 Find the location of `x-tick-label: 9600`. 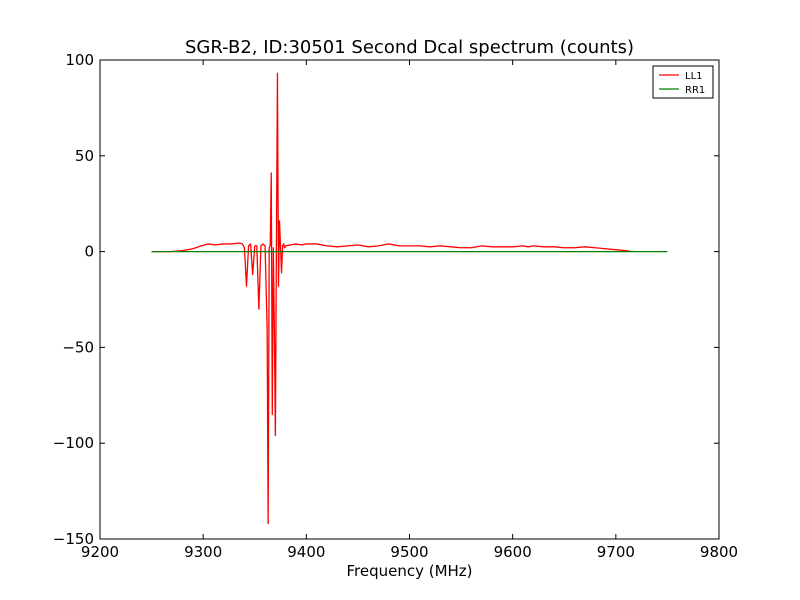

x-tick-label: 9600 is located at coordinates (513, 552).